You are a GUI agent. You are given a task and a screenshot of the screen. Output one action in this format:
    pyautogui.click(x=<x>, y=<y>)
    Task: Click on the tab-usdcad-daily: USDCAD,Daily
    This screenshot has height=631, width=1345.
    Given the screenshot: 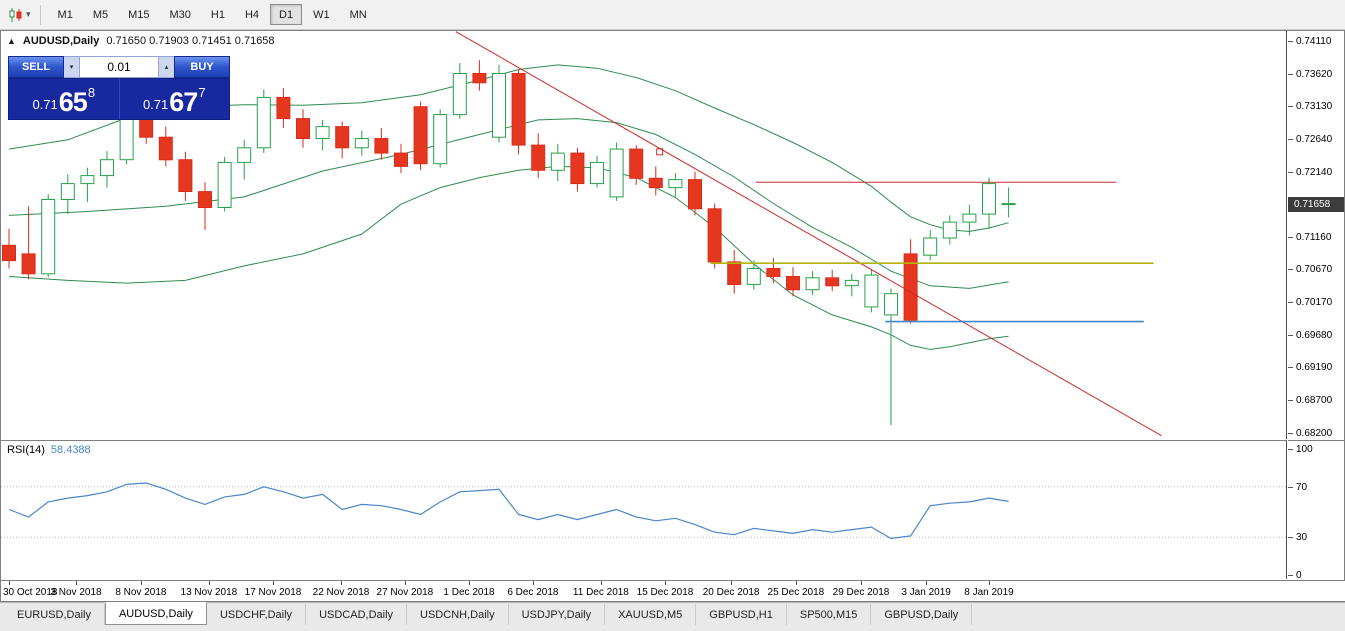 What is the action you would take?
    pyautogui.click(x=357, y=614)
    